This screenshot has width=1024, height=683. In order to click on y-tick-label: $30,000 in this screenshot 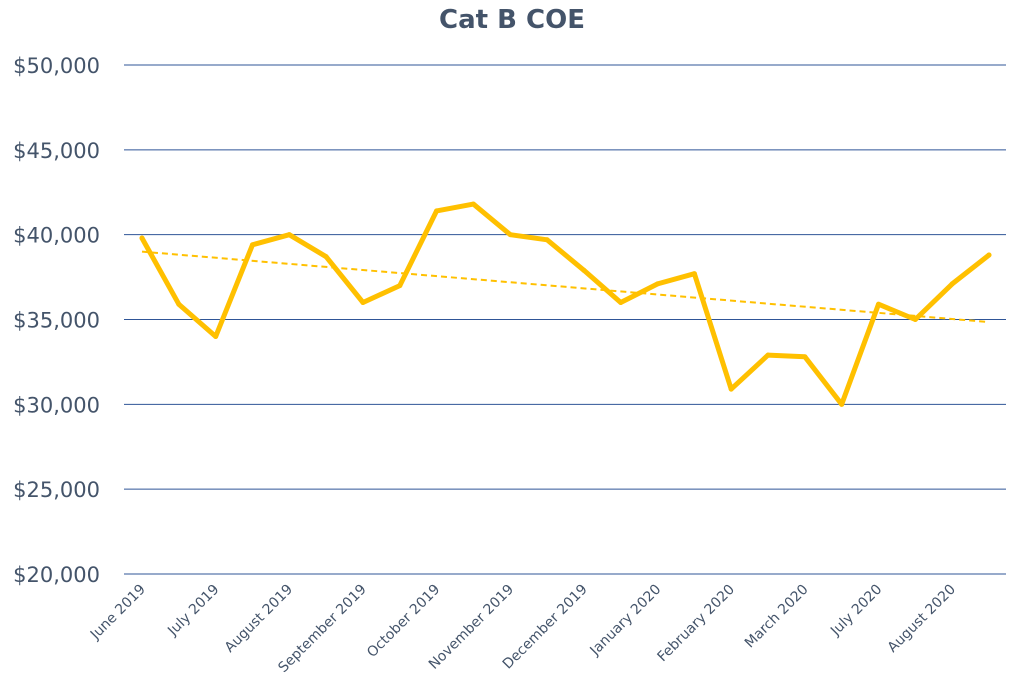, I will do `click(56, 405)`.